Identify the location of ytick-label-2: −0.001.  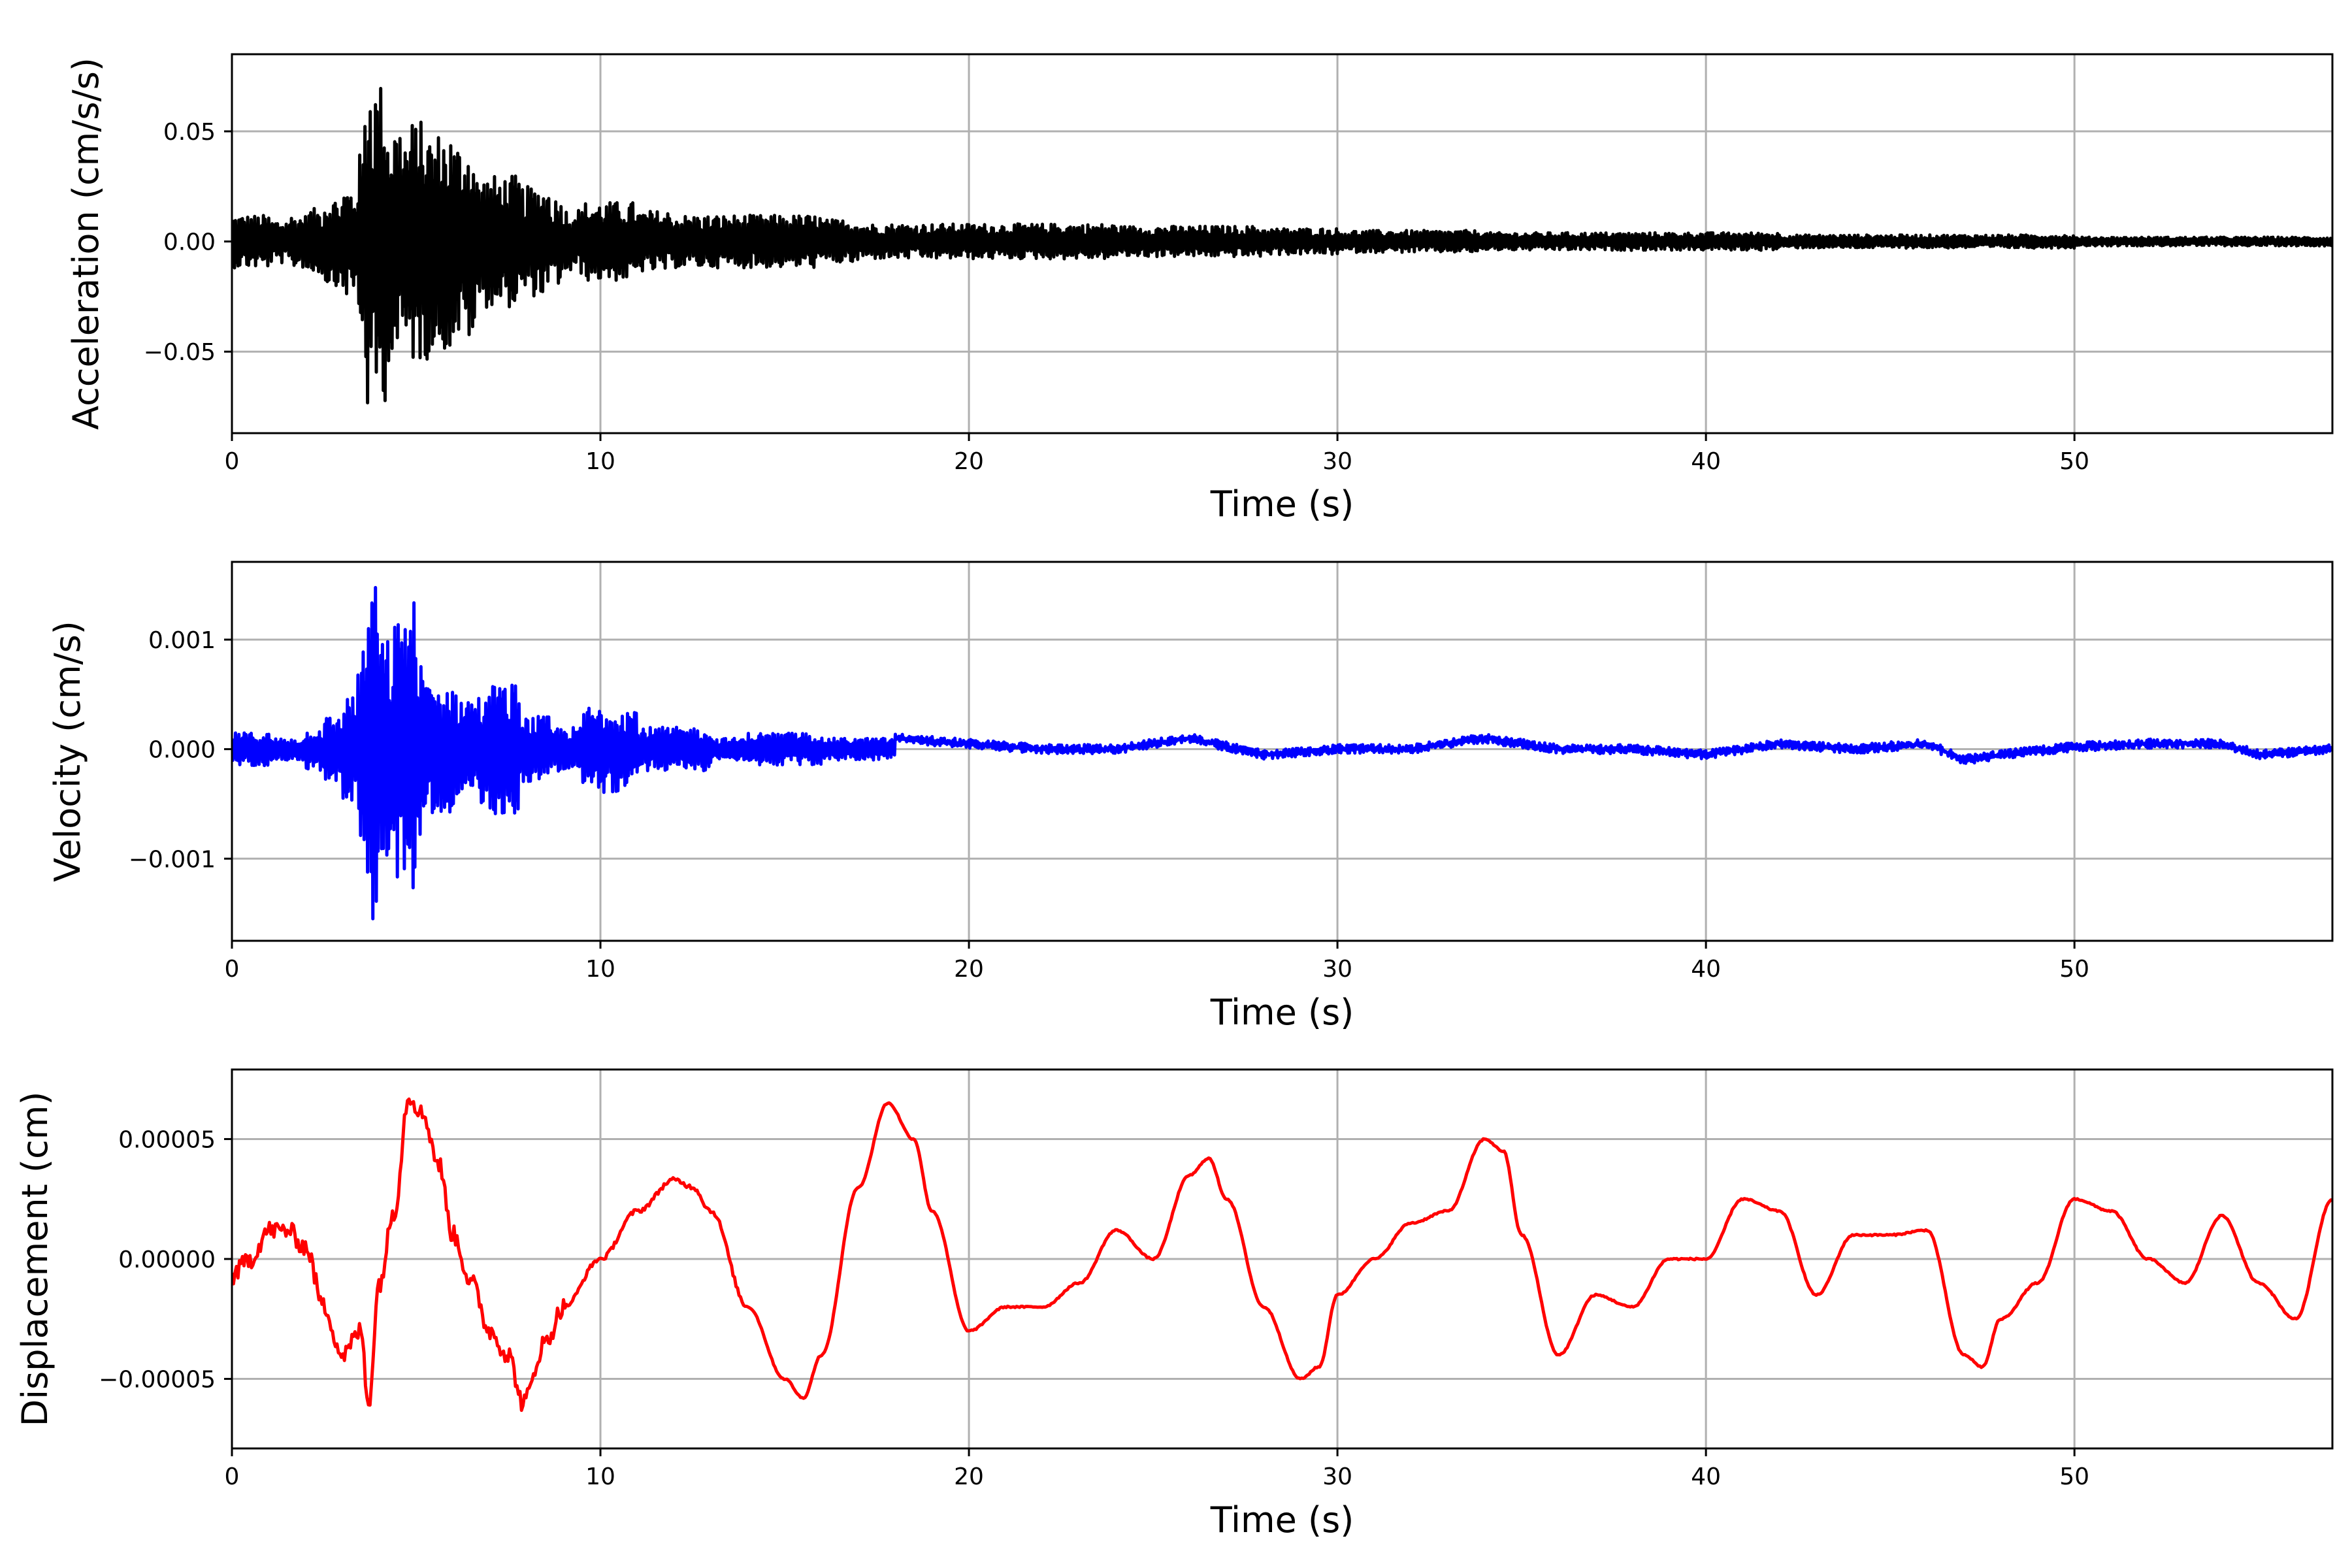
(172, 859).